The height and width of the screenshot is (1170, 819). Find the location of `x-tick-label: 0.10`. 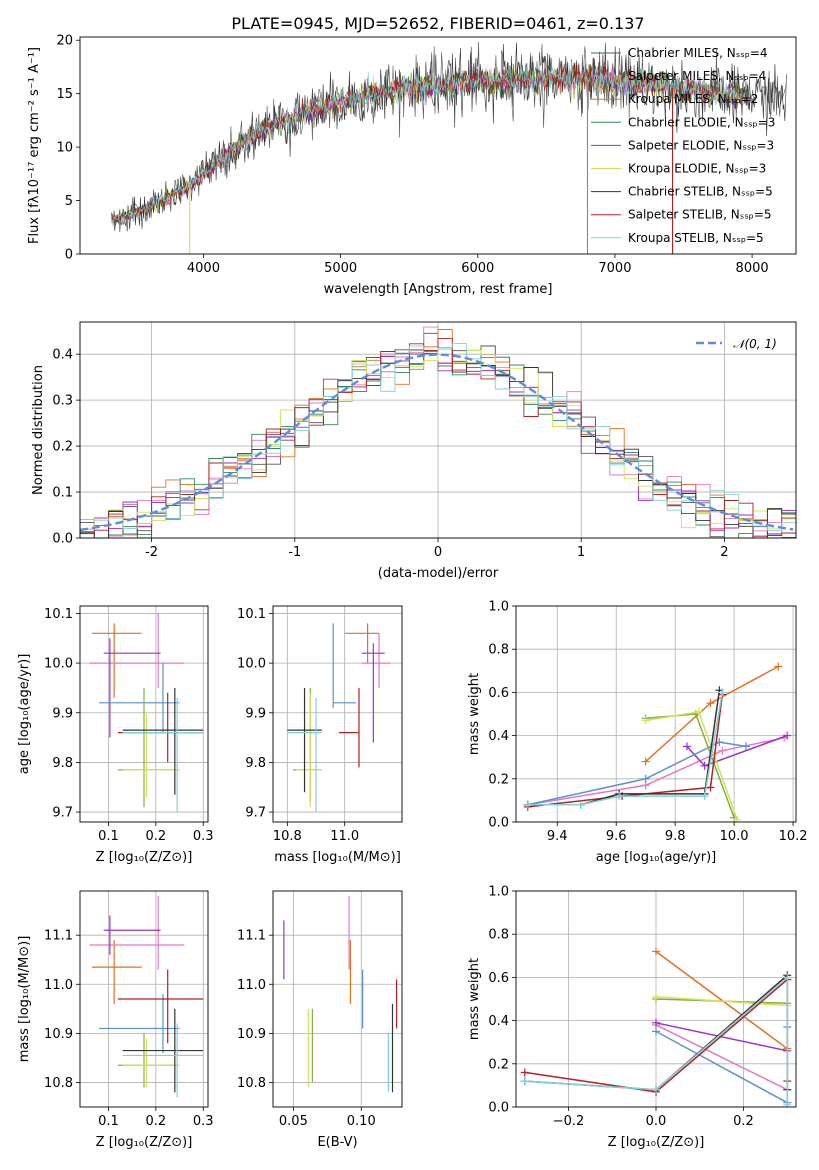

x-tick-label: 0.10 is located at coordinates (361, 1121).